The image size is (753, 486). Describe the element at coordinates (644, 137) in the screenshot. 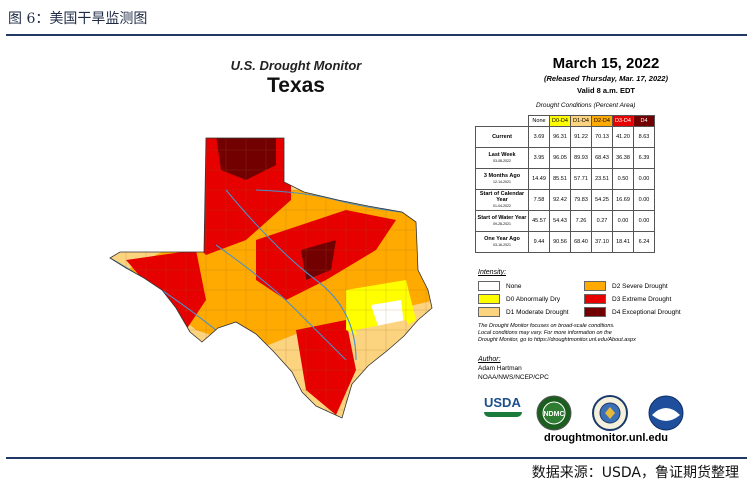

I see `table-cell: 8.63` at that location.